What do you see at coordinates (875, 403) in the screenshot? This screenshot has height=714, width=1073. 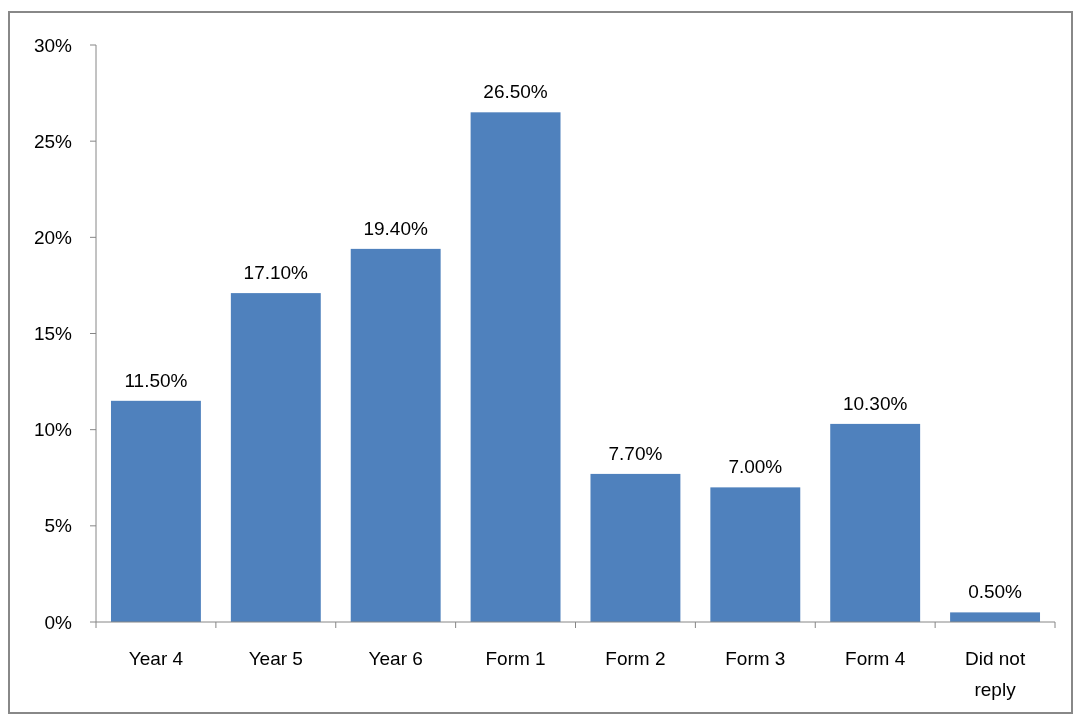 I see `data-label: 10.30%` at bounding box center [875, 403].